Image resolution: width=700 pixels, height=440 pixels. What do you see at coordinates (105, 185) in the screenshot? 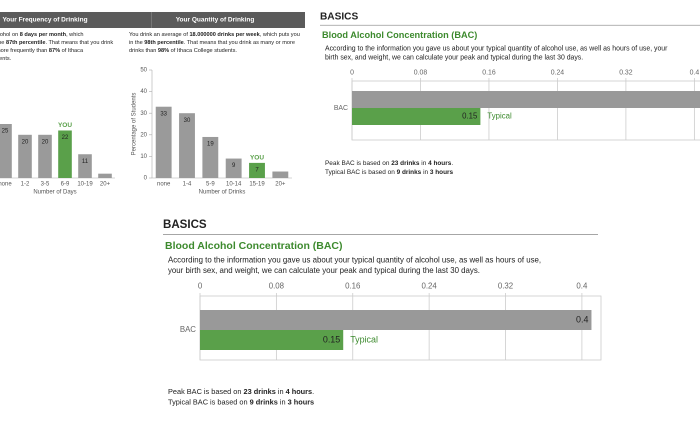
I see `x-tick-label: 20+` at bounding box center [105, 185].